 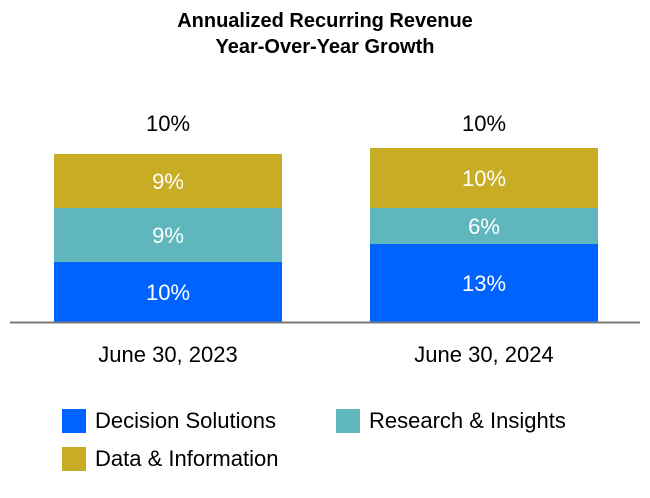 What do you see at coordinates (467, 420) in the screenshot?
I see `legend-label: Research & Insights` at bounding box center [467, 420].